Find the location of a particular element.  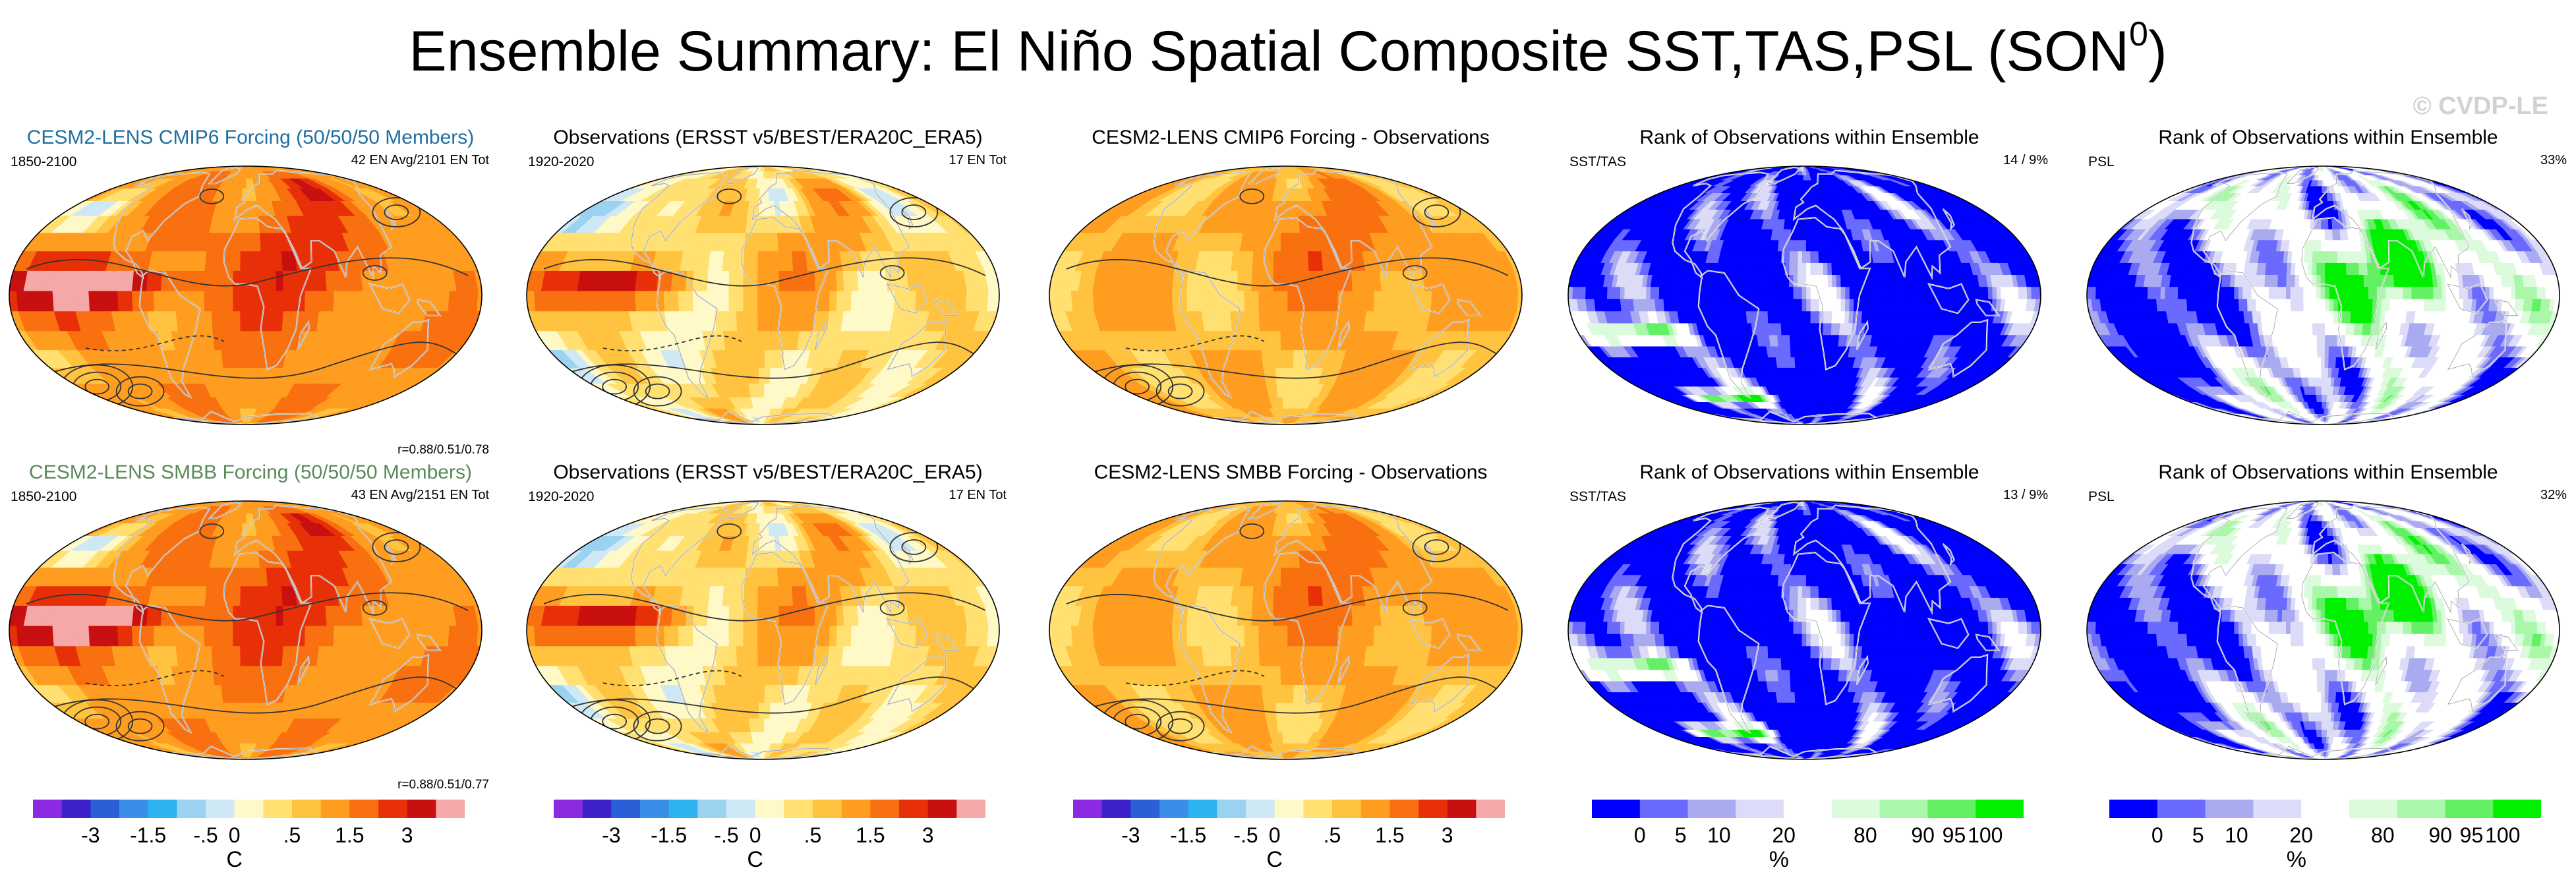

panel-count-label: 14 / 9% is located at coordinates (2026, 160).